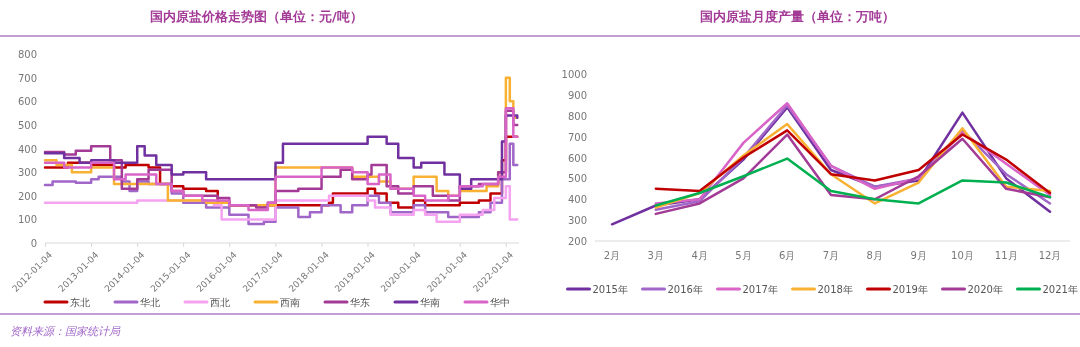 The width and height of the screenshot is (1080, 347). Describe the element at coordinates (797, 16) in the screenshot. I see `chart-title: 国内原盐月度产量（单位：万吨）` at that location.